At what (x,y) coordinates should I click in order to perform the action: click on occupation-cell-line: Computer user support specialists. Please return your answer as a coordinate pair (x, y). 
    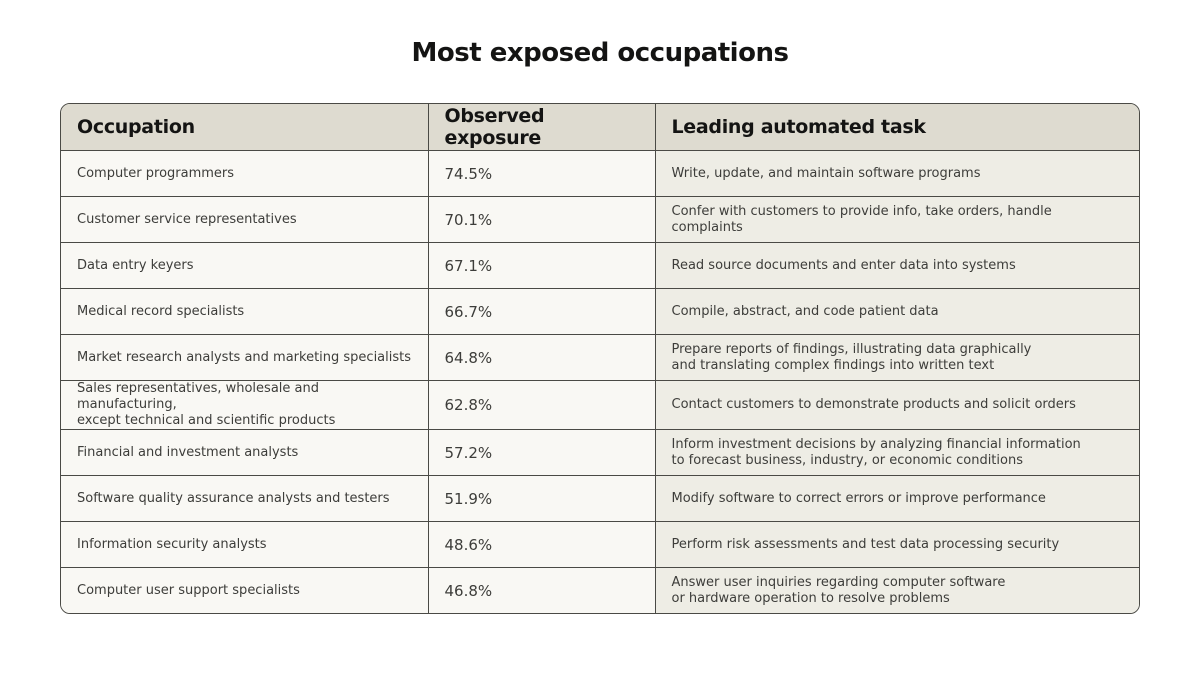
    Looking at the image, I should click on (188, 590).